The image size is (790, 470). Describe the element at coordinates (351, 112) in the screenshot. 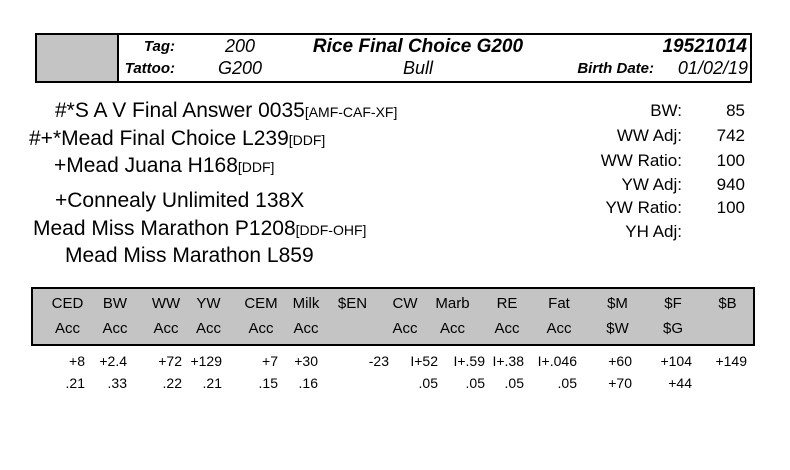

I see `pedigree-suffix: [AMF-CAF-XF]` at that location.